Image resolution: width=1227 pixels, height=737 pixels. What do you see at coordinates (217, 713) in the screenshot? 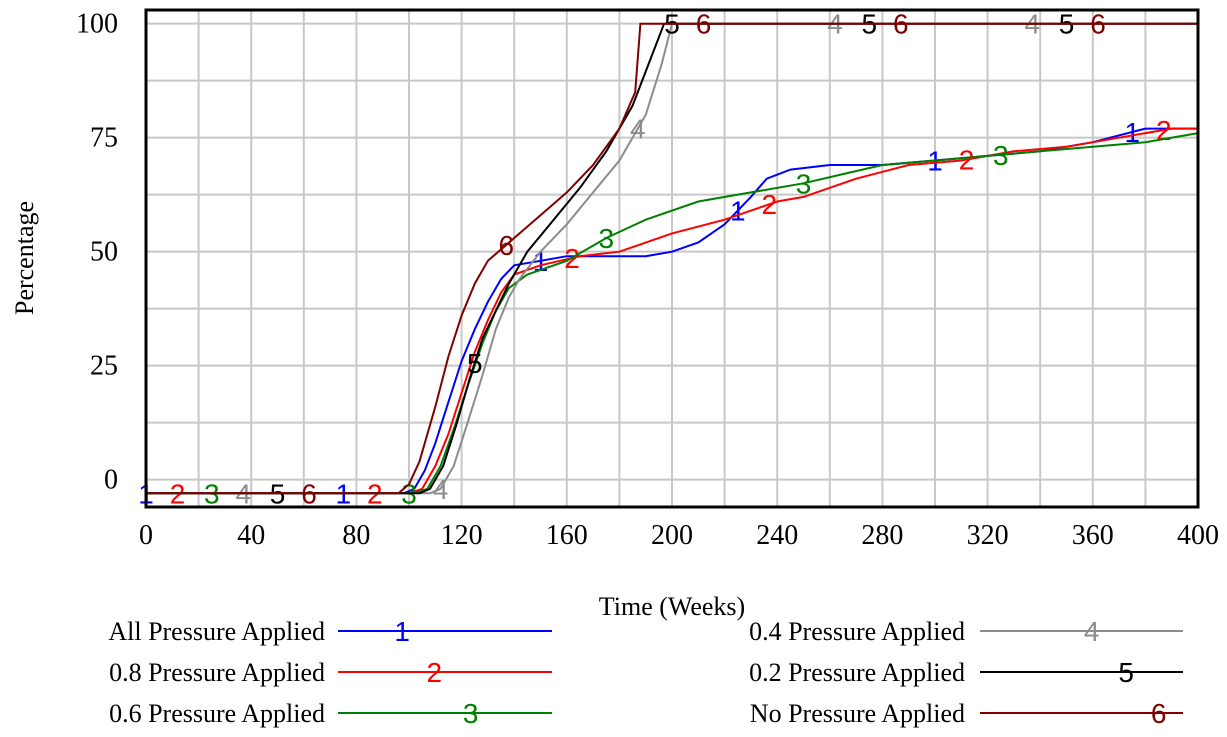
I see `legend-label-3: 0.6 Pressure Applied` at bounding box center [217, 713].